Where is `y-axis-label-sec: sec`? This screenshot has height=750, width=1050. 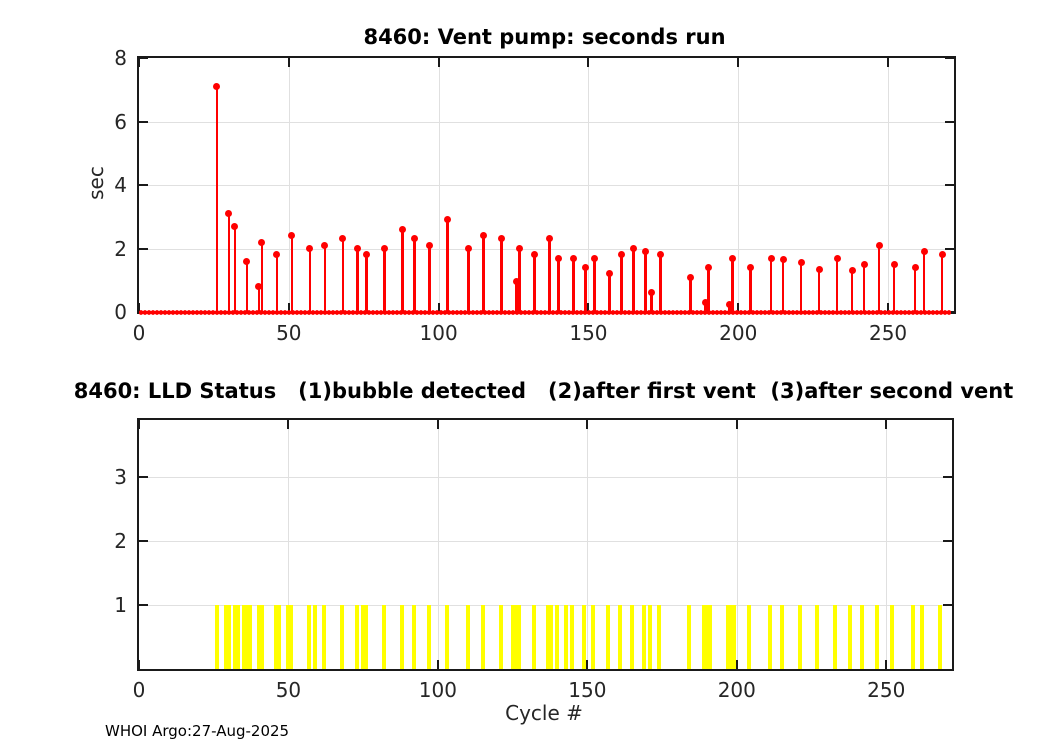 y-axis-label-sec: sec is located at coordinates (96, 183).